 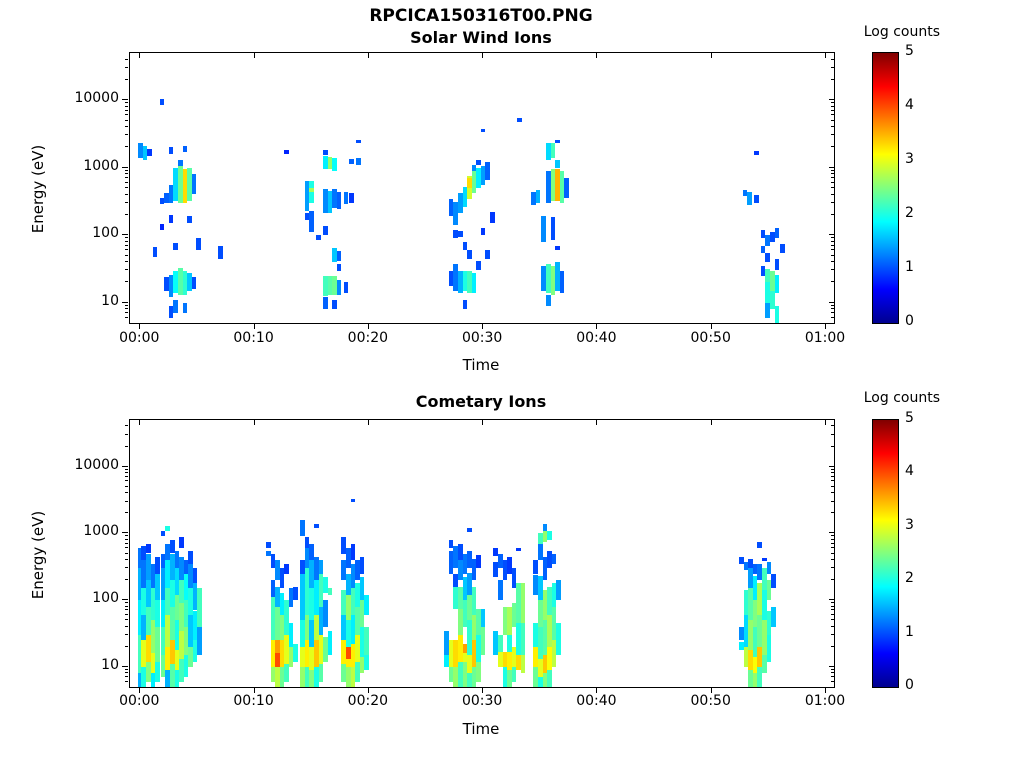 I want to click on x-tick-label: 00:20, so click(x=368, y=338).